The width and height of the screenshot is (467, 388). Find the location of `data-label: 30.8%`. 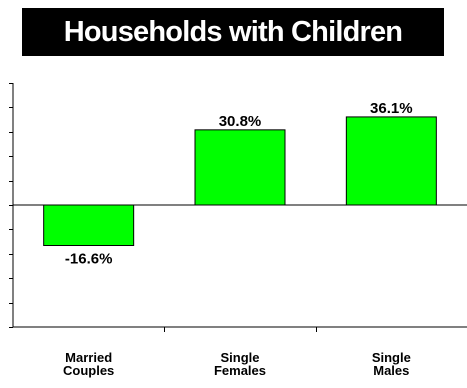

data-label: 30.8% is located at coordinates (240, 121).